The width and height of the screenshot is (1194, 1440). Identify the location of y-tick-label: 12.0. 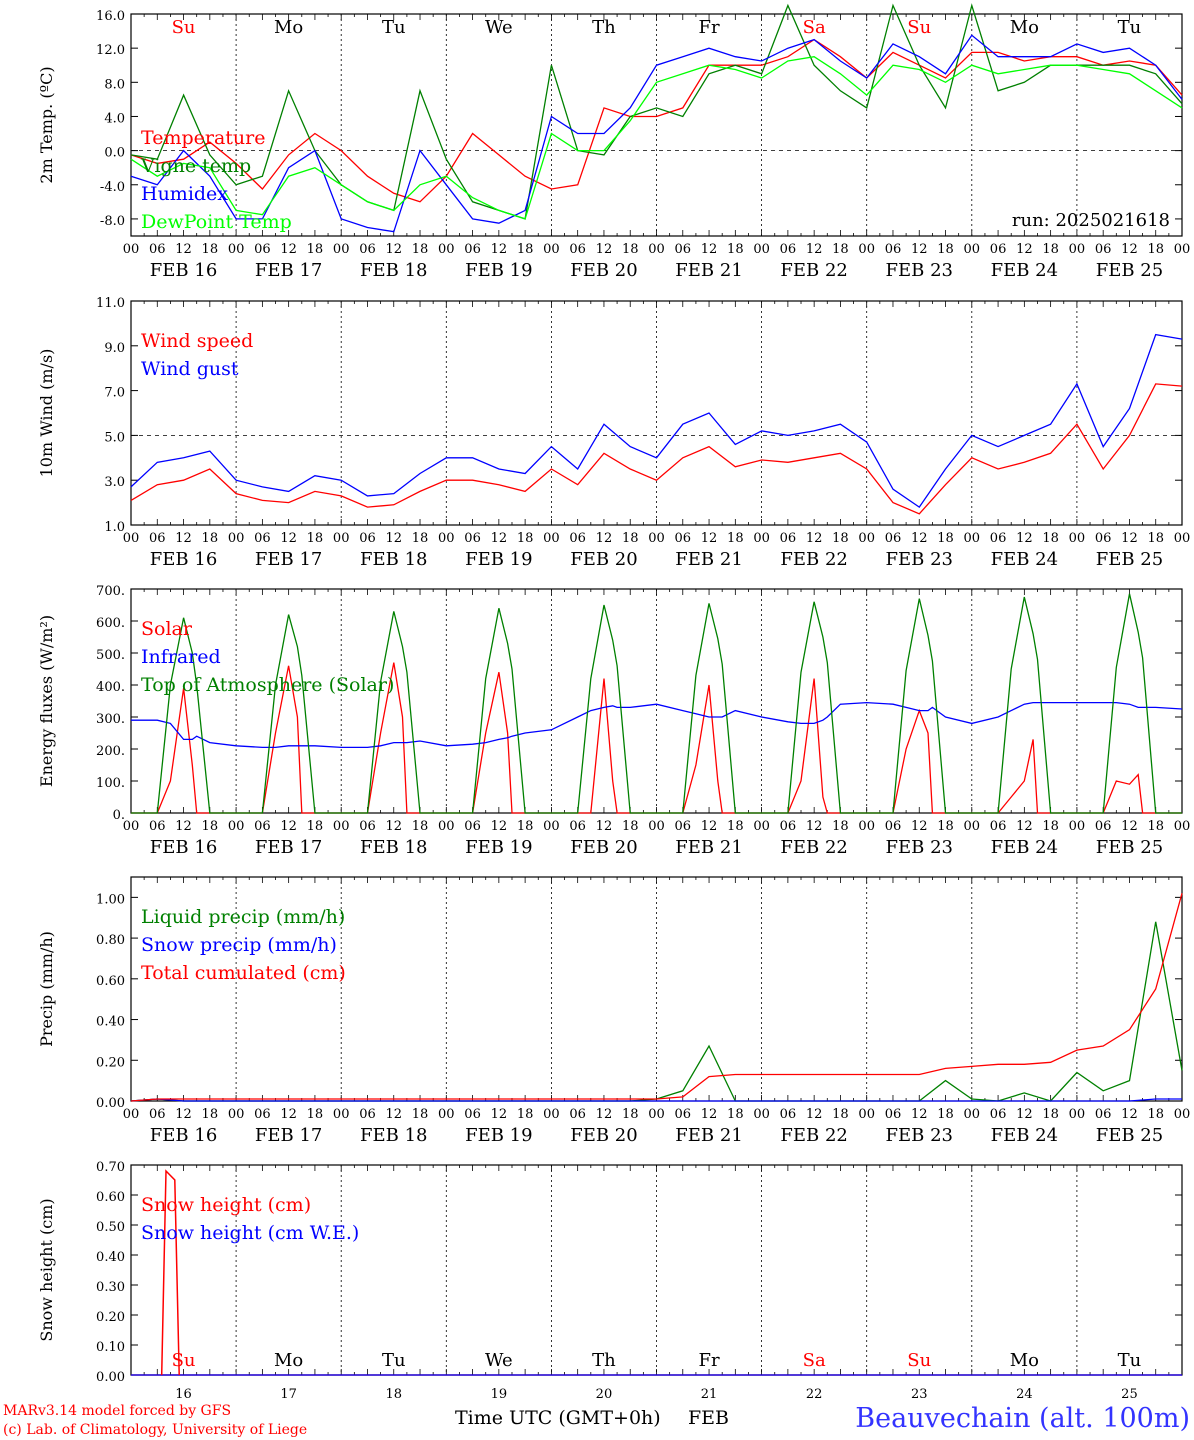
(110, 50).